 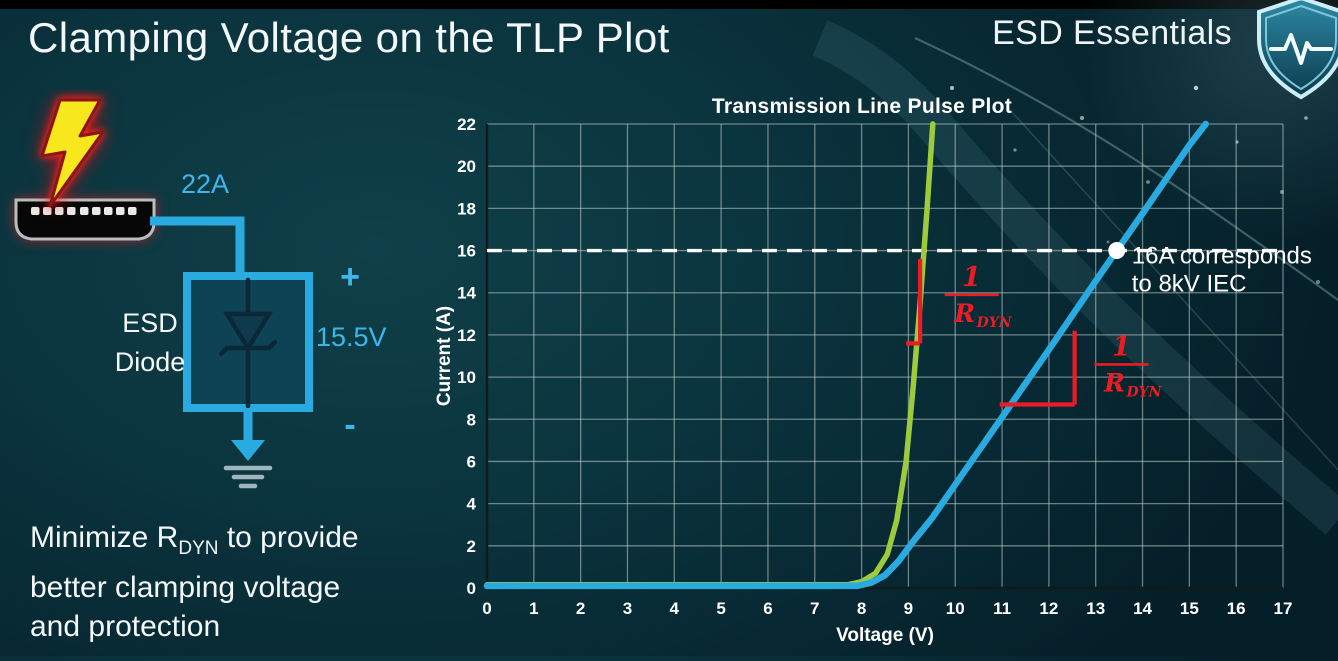 What do you see at coordinates (472, 504) in the screenshot?
I see `y-tick-label: 4` at bounding box center [472, 504].